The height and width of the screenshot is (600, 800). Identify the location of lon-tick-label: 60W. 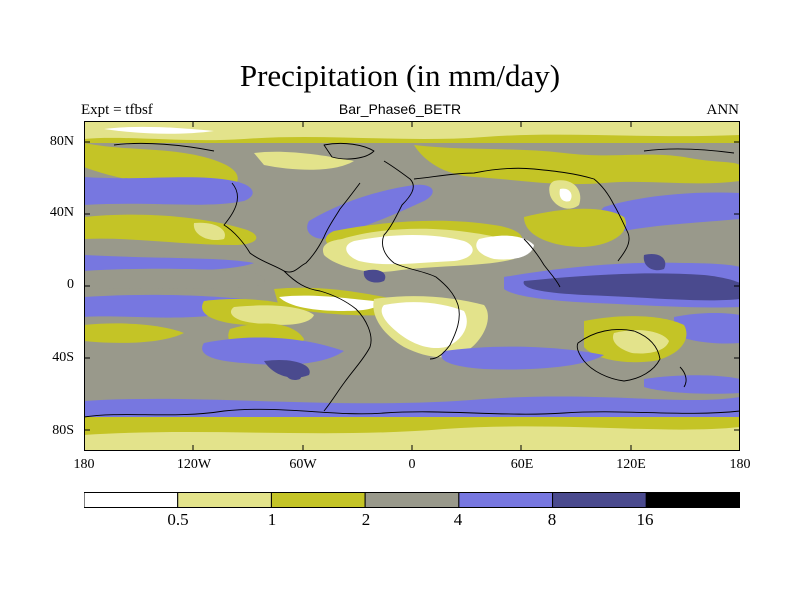
(303, 464).